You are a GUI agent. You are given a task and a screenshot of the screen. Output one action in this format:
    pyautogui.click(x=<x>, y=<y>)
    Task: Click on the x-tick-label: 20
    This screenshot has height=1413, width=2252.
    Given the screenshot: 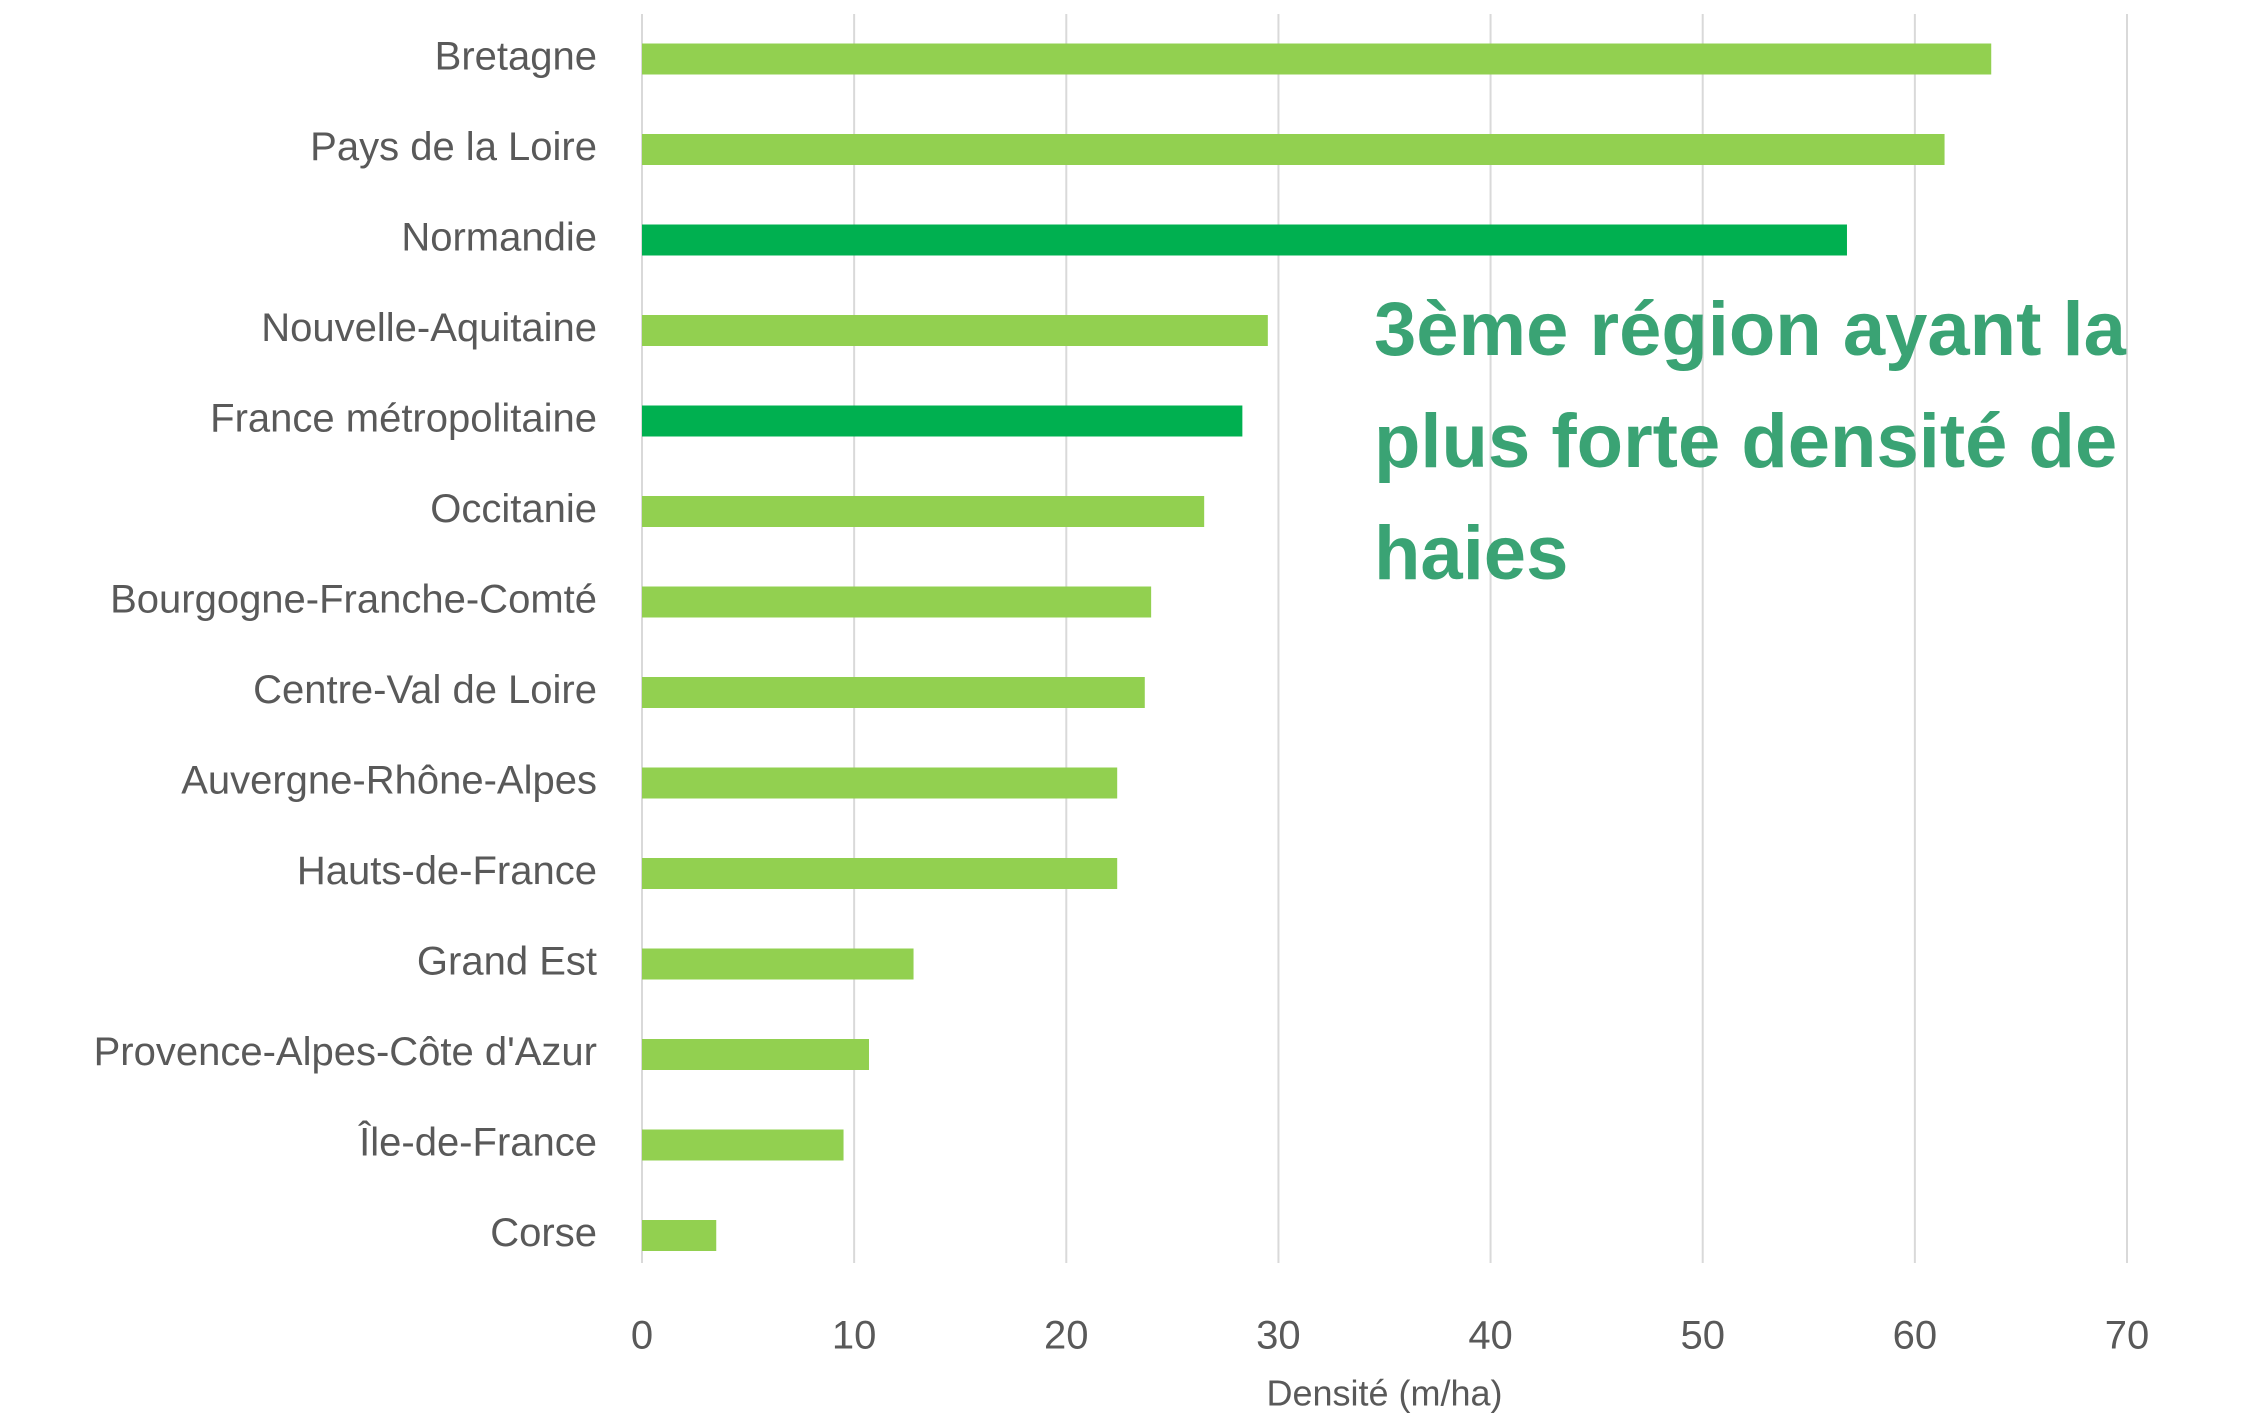 What is the action you would take?
    pyautogui.click(x=1066, y=1336)
    